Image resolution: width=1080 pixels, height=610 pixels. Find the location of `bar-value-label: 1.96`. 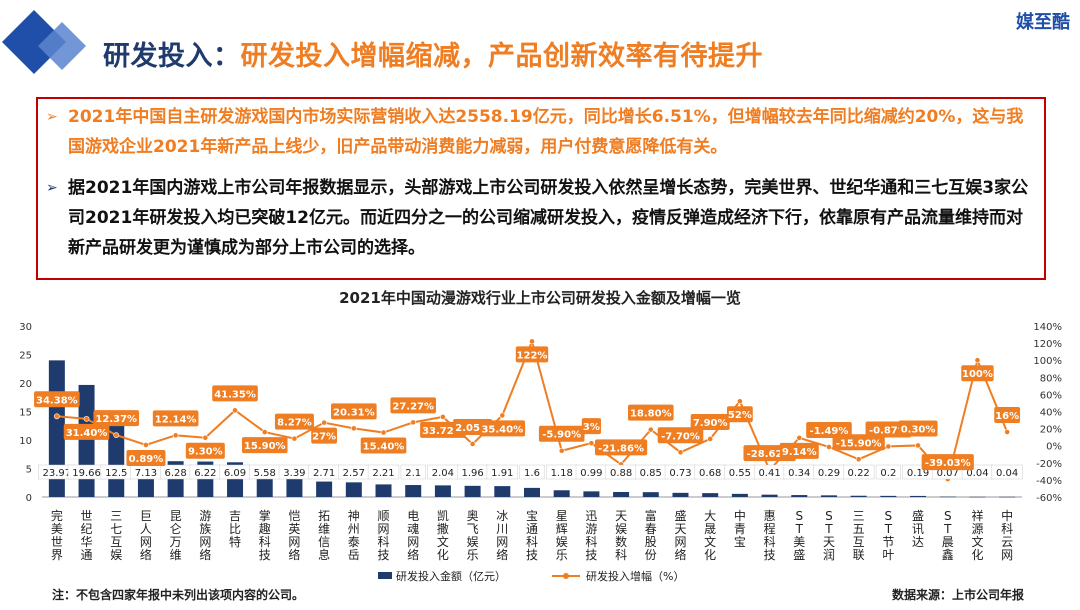

bar-value-label: 1.96 is located at coordinates (472, 473).